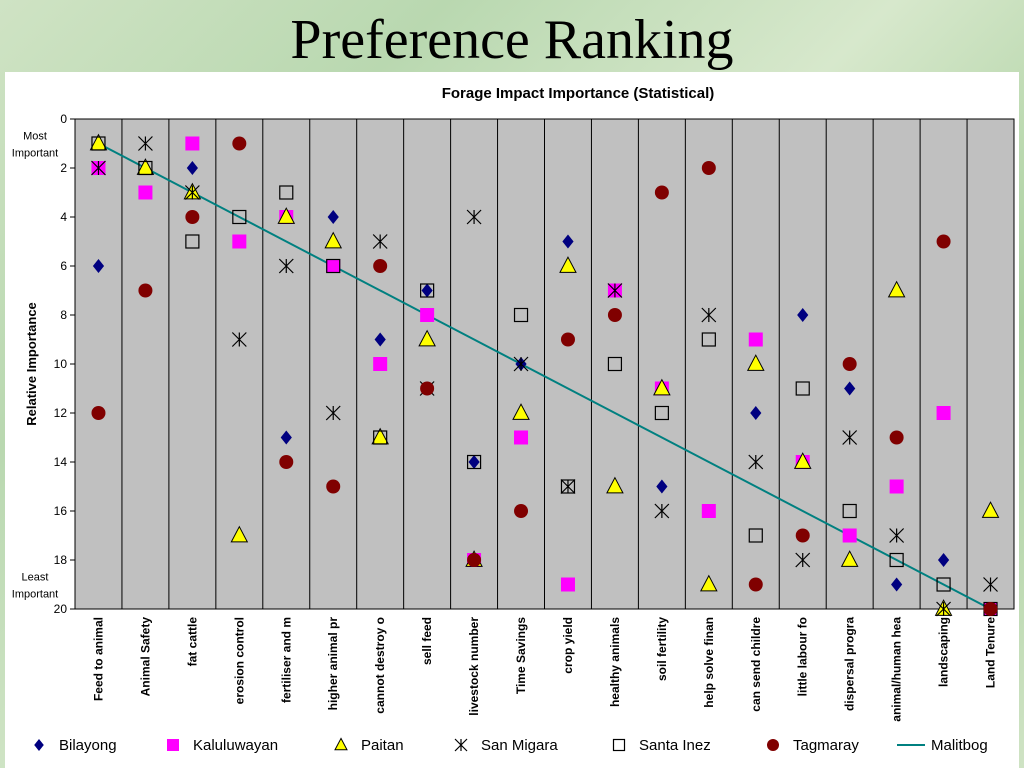  I want to click on legend-marker-paitan, so click(341, 744).